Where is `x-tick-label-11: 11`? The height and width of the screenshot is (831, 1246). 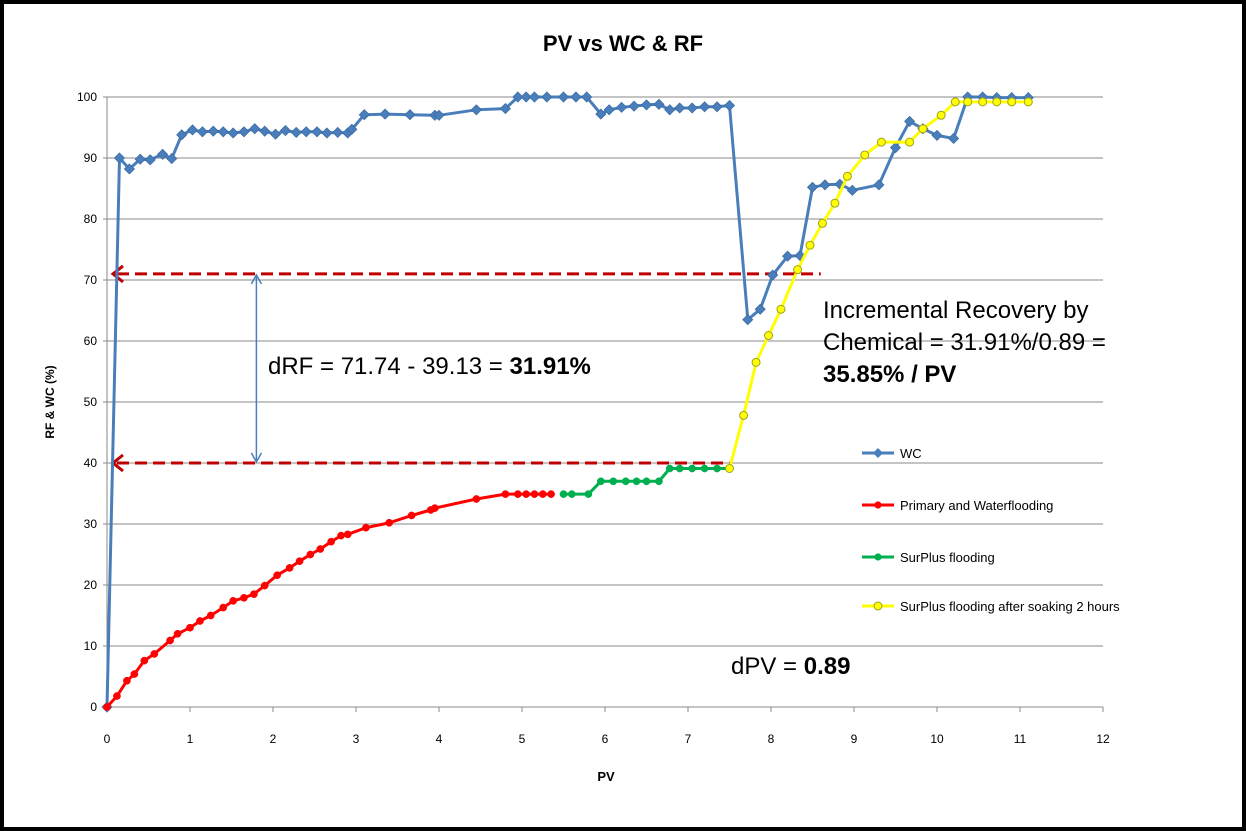
x-tick-label-11: 11 is located at coordinates (1020, 739).